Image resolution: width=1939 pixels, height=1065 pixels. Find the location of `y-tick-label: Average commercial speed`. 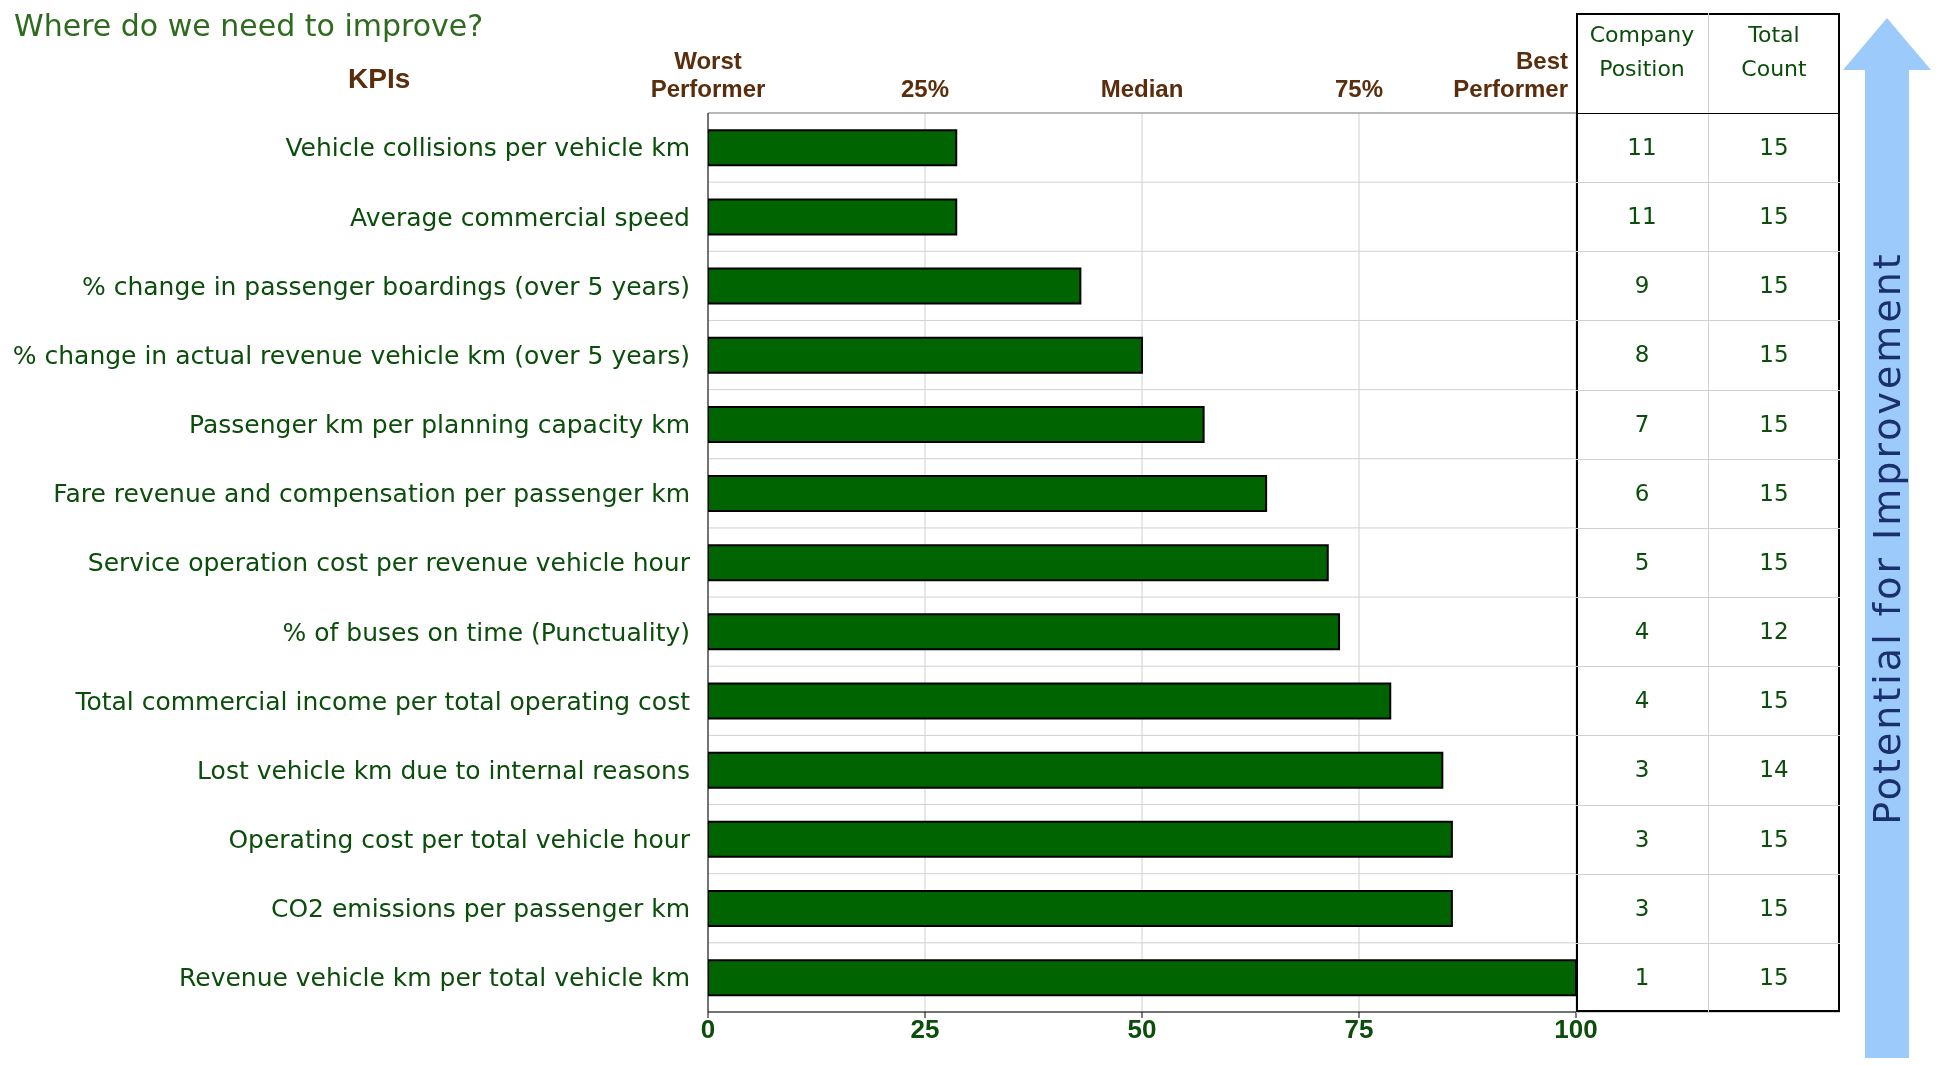

y-tick-label: Average commercial speed is located at coordinates (520, 217).